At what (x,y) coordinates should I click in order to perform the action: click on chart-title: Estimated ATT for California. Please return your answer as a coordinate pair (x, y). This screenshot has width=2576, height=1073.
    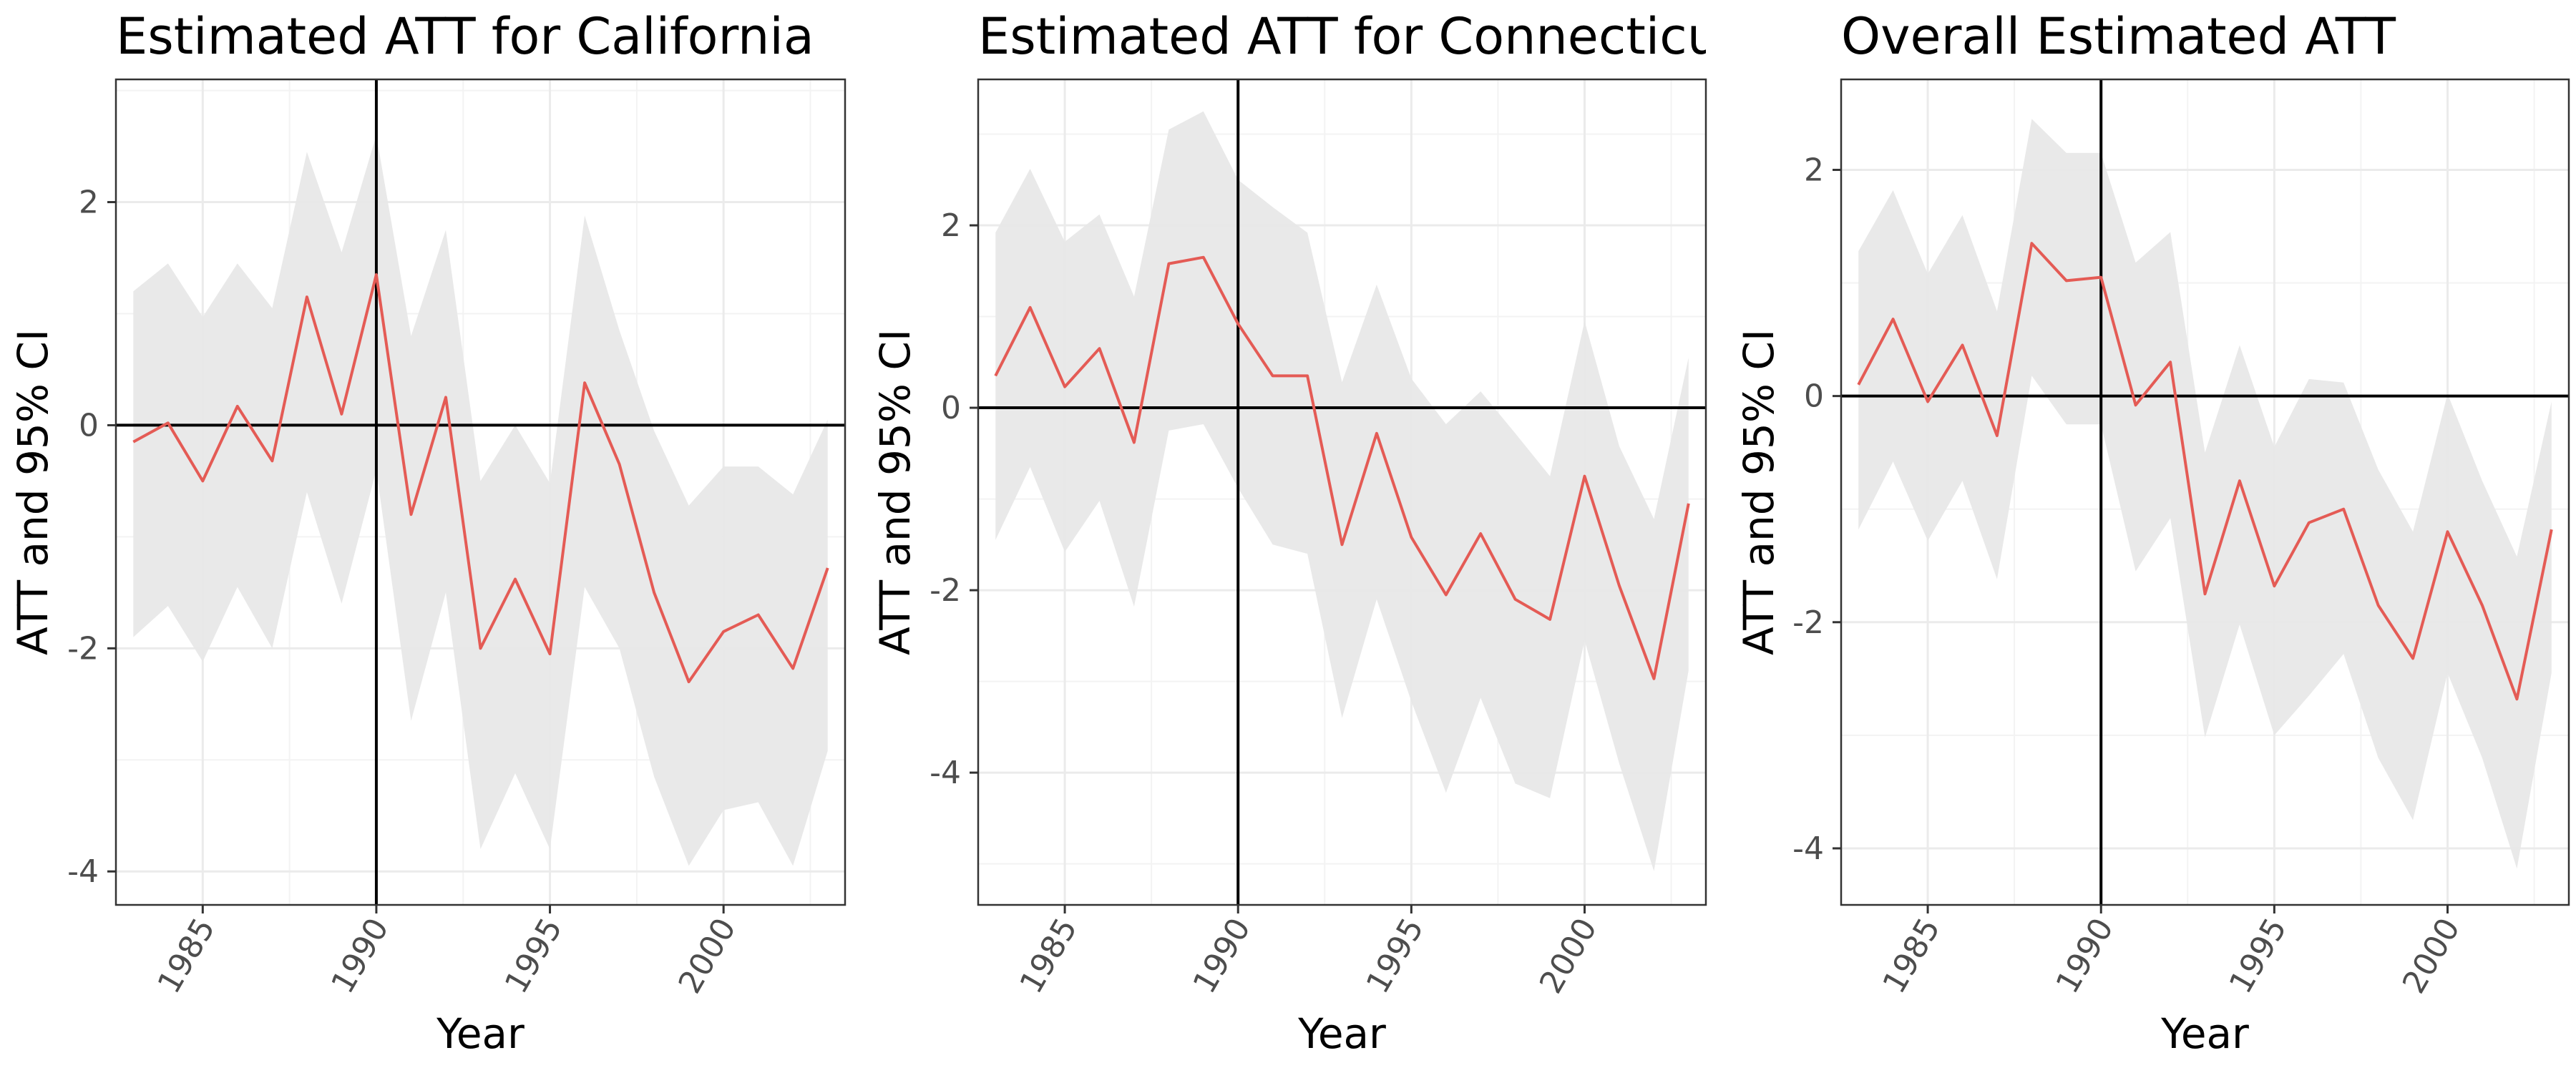
    Looking at the image, I should click on (465, 36).